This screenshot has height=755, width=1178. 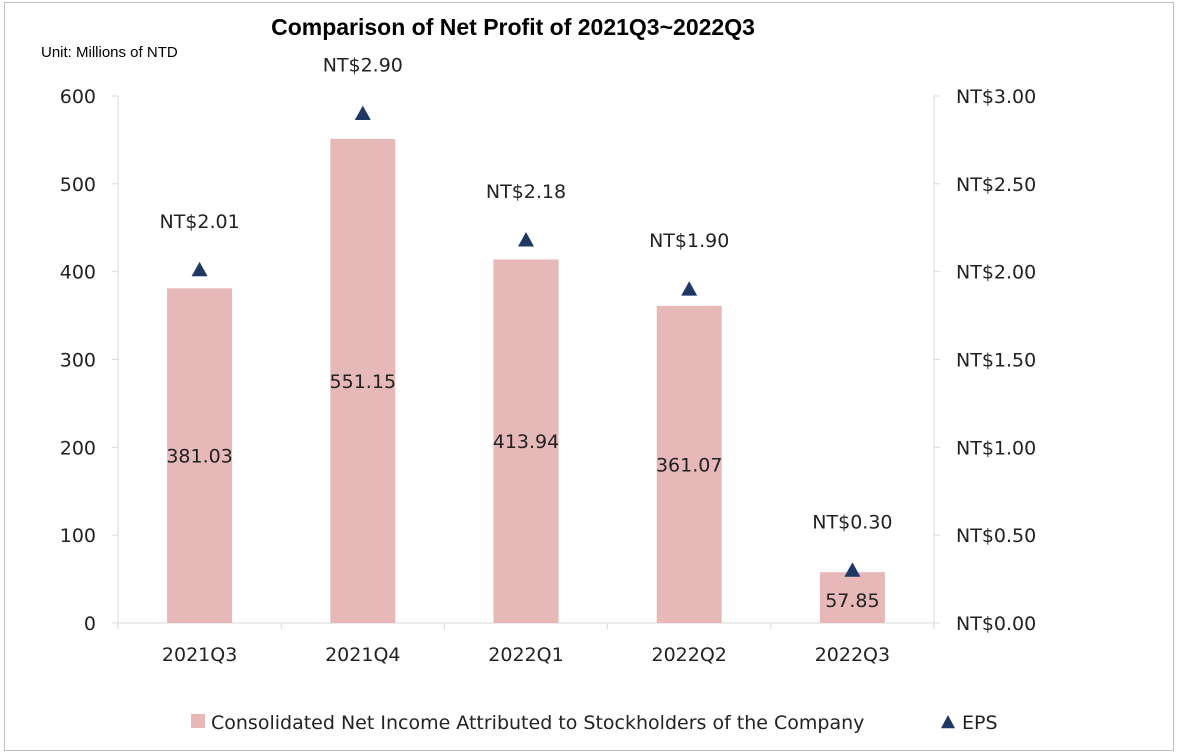 I want to click on y-left-tick-label: 400, so click(x=78, y=273).